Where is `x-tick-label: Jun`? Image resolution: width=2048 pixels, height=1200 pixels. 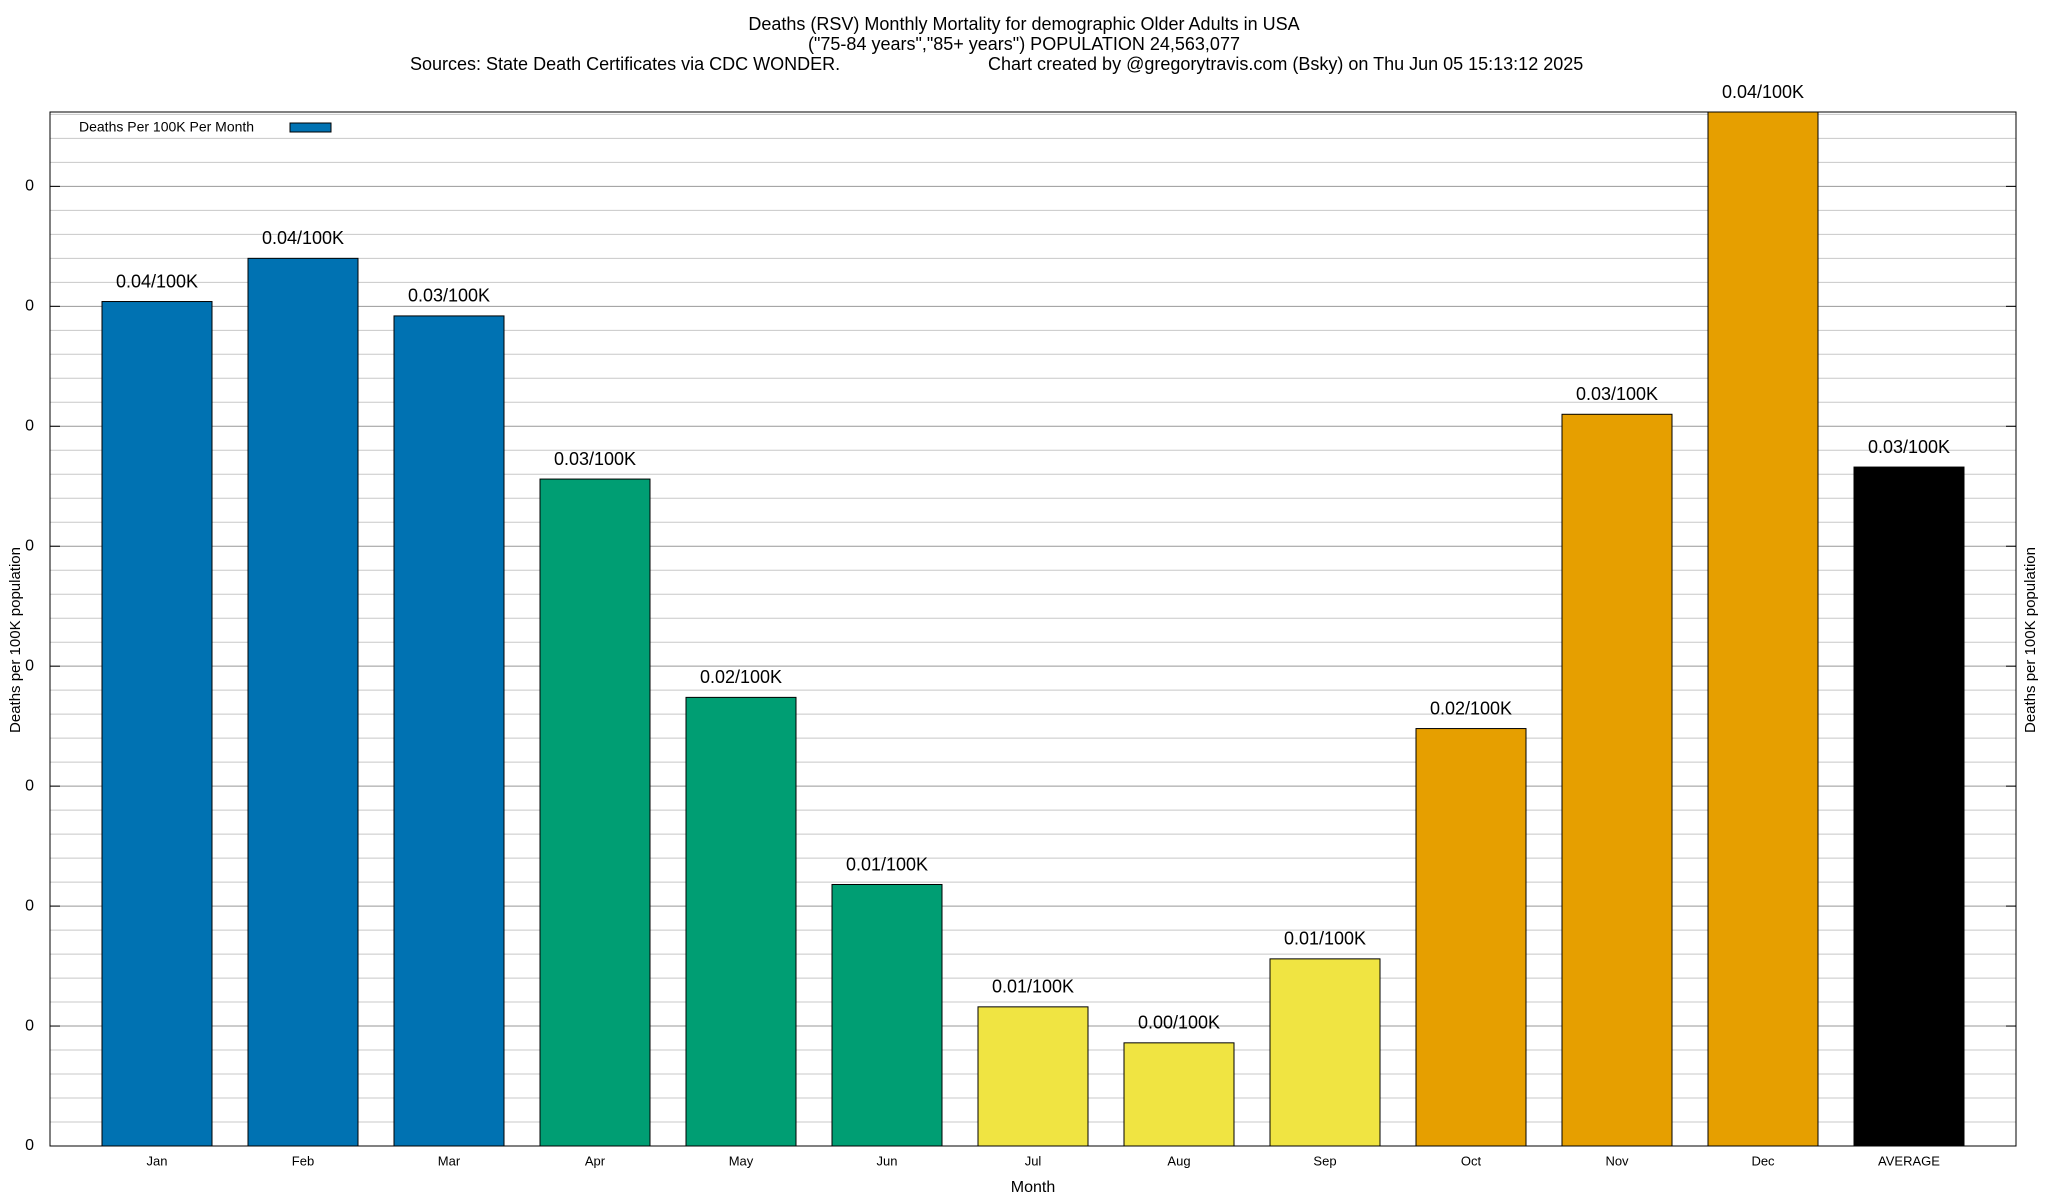 x-tick-label: Jun is located at coordinates (887, 1160).